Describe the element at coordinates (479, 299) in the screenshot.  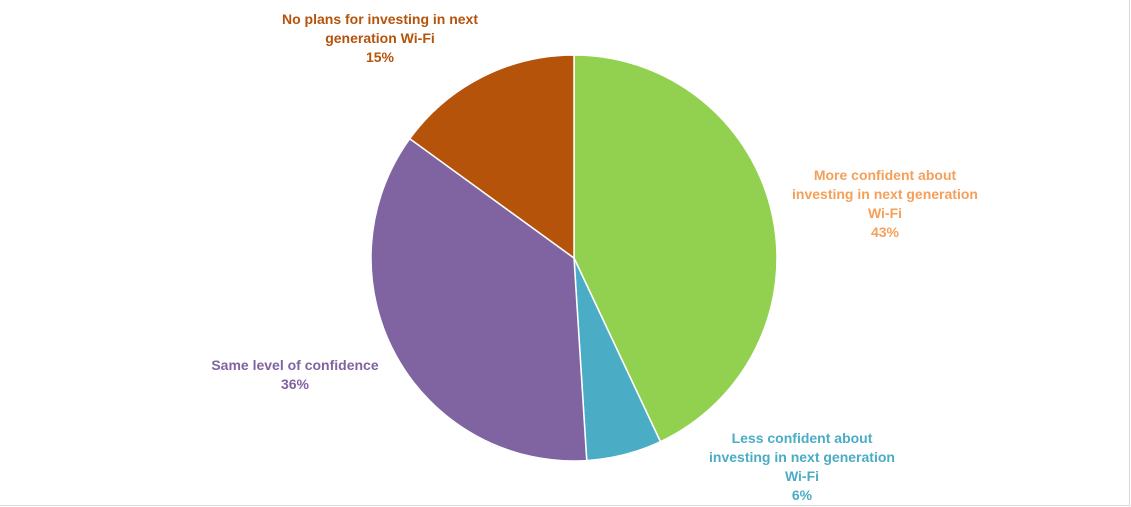
I see `slice-same-level` at that location.